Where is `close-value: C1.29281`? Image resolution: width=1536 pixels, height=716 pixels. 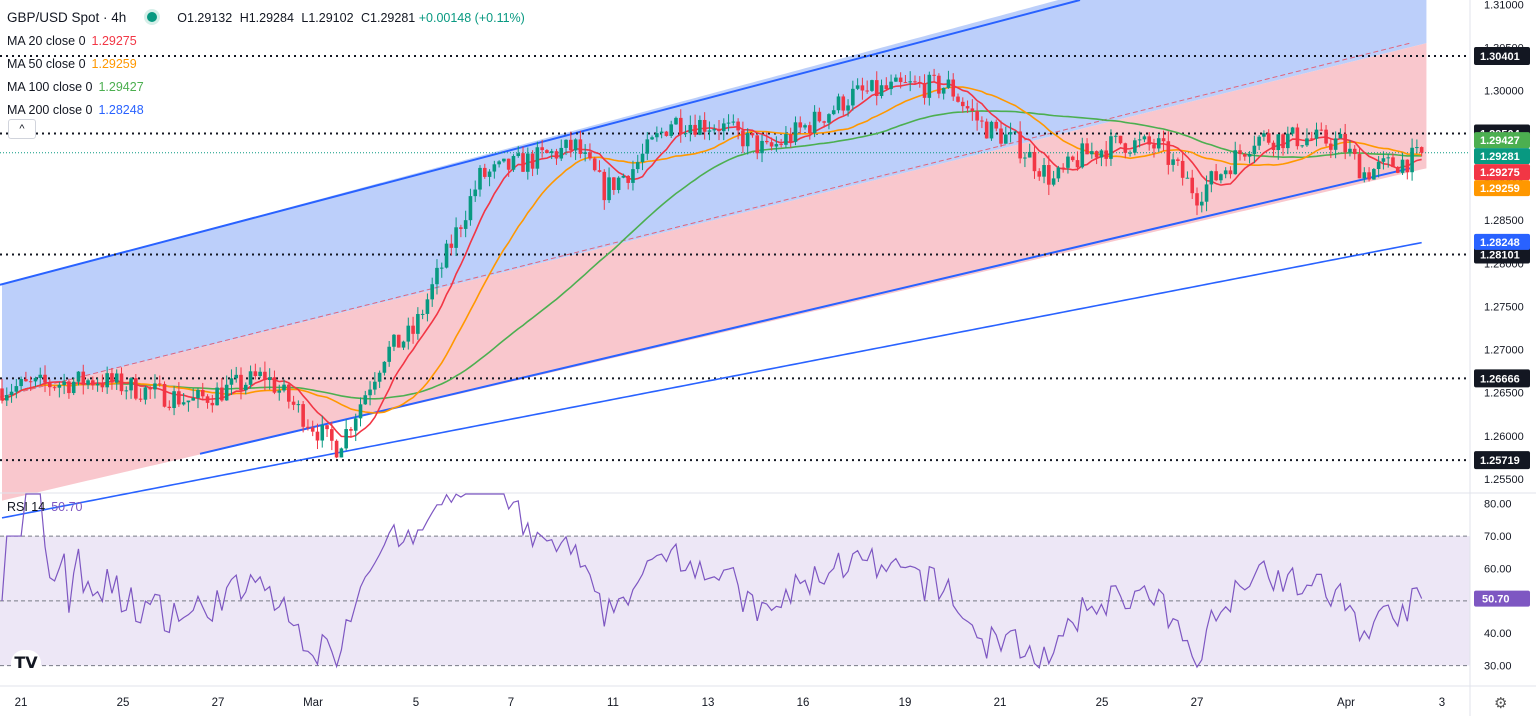 close-value: C1.29281 is located at coordinates (388, 18).